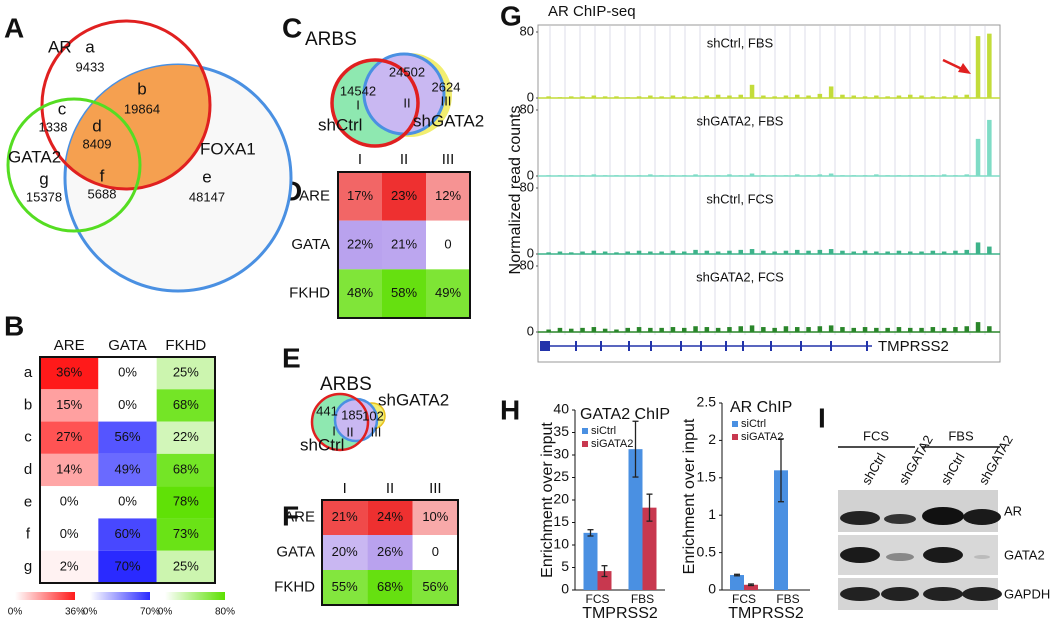  Describe the element at coordinates (43, 178) in the screenshot. I see `region-letter: g` at that location.